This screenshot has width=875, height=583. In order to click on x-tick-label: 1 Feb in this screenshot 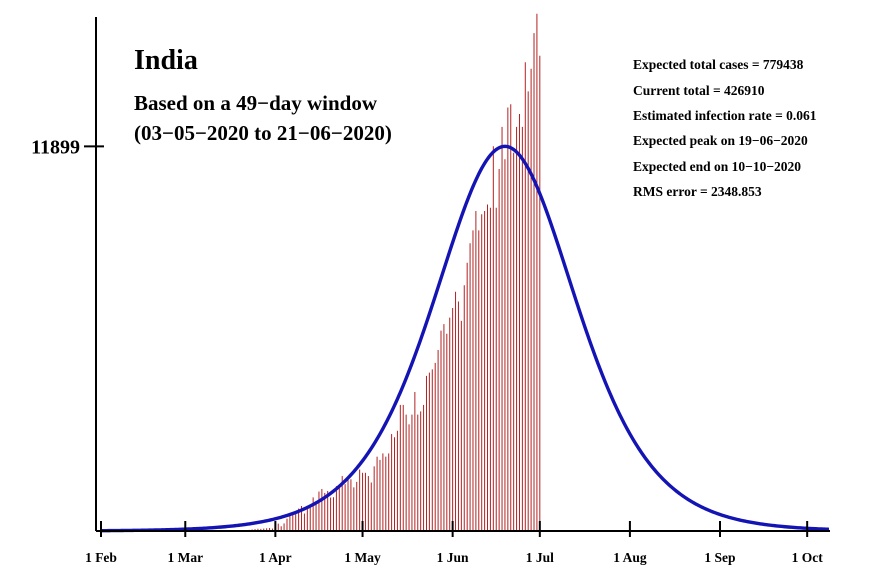, I will do `click(101, 557)`.